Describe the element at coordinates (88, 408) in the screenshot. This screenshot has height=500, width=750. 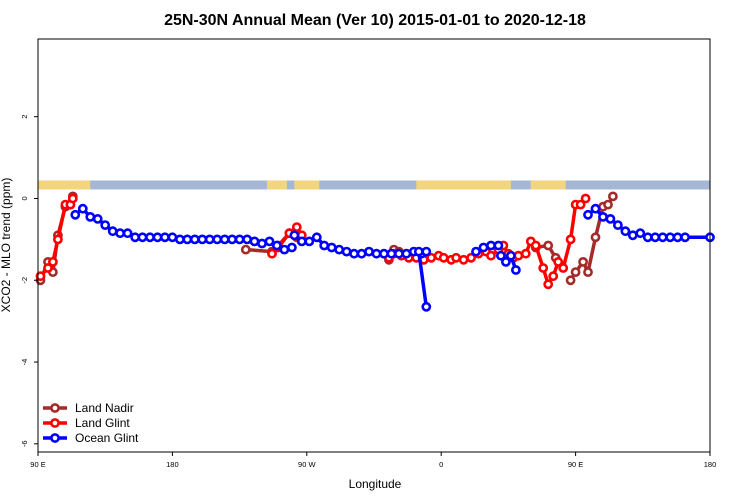
I see `legend-item: Land Nadir` at that location.